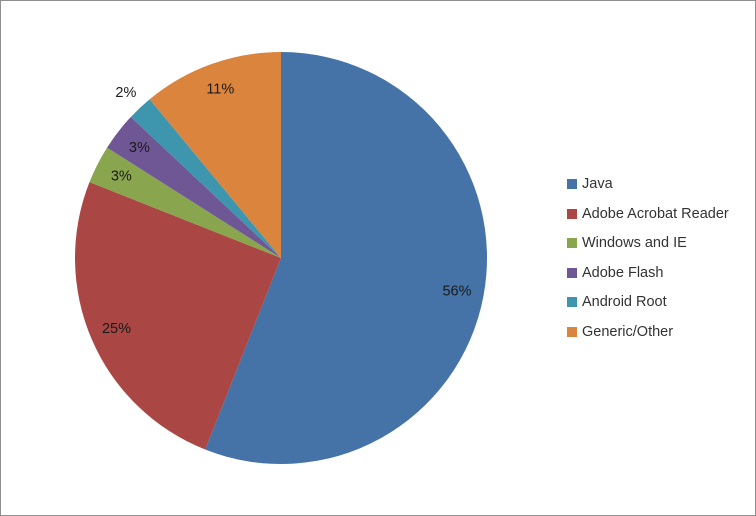  I want to click on data-label-java: 56%, so click(456, 292).